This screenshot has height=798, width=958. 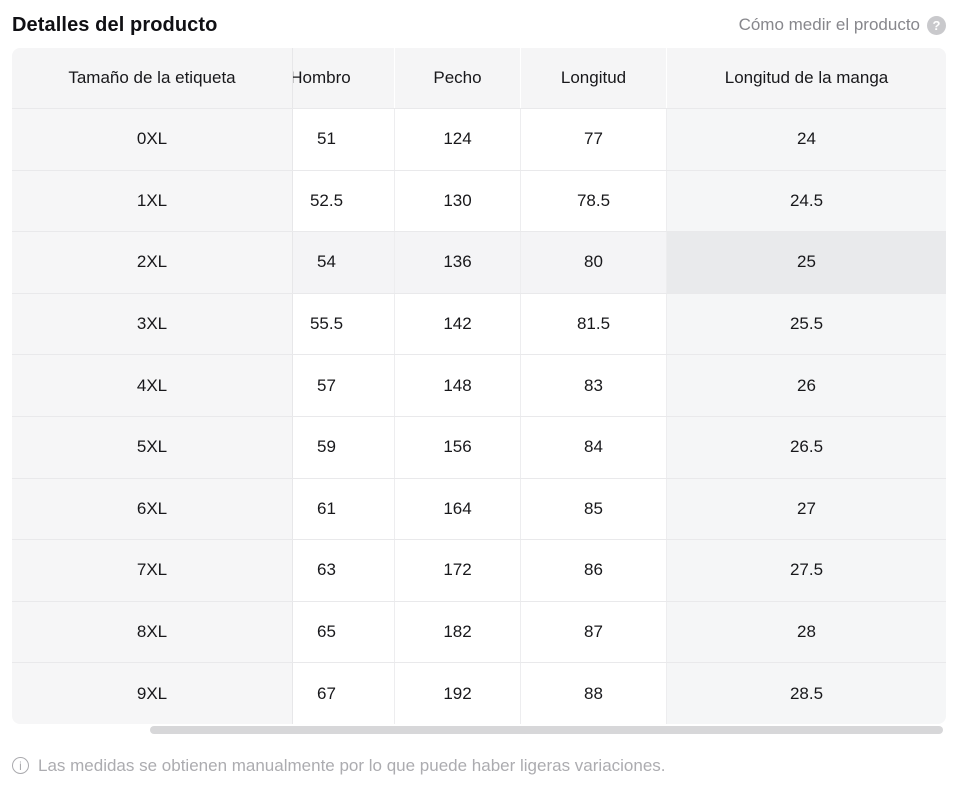 What do you see at coordinates (806, 632) in the screenshot?
I see `sleeve-length-cell: 28` at bounding box center [806, 632].